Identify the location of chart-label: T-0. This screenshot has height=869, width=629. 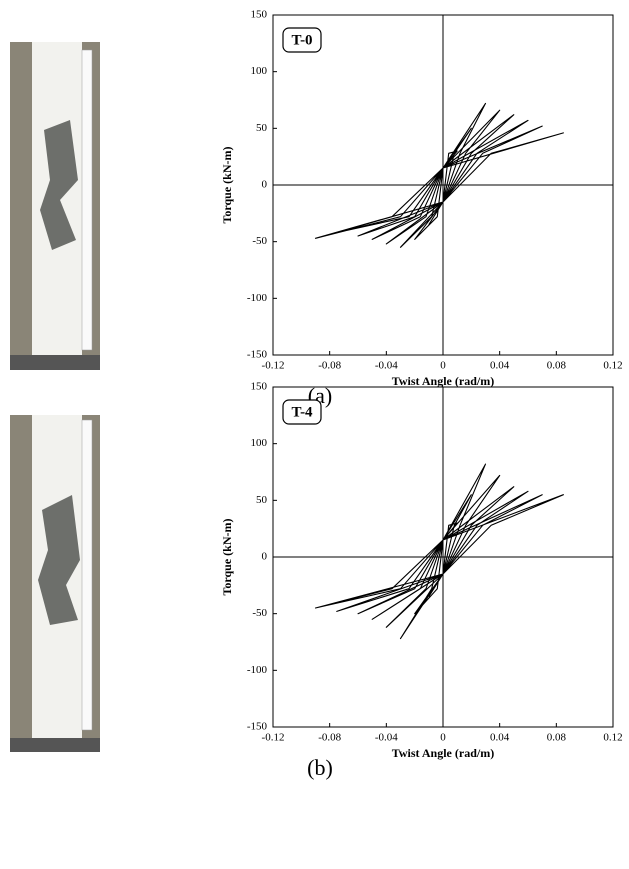
(301, 40).